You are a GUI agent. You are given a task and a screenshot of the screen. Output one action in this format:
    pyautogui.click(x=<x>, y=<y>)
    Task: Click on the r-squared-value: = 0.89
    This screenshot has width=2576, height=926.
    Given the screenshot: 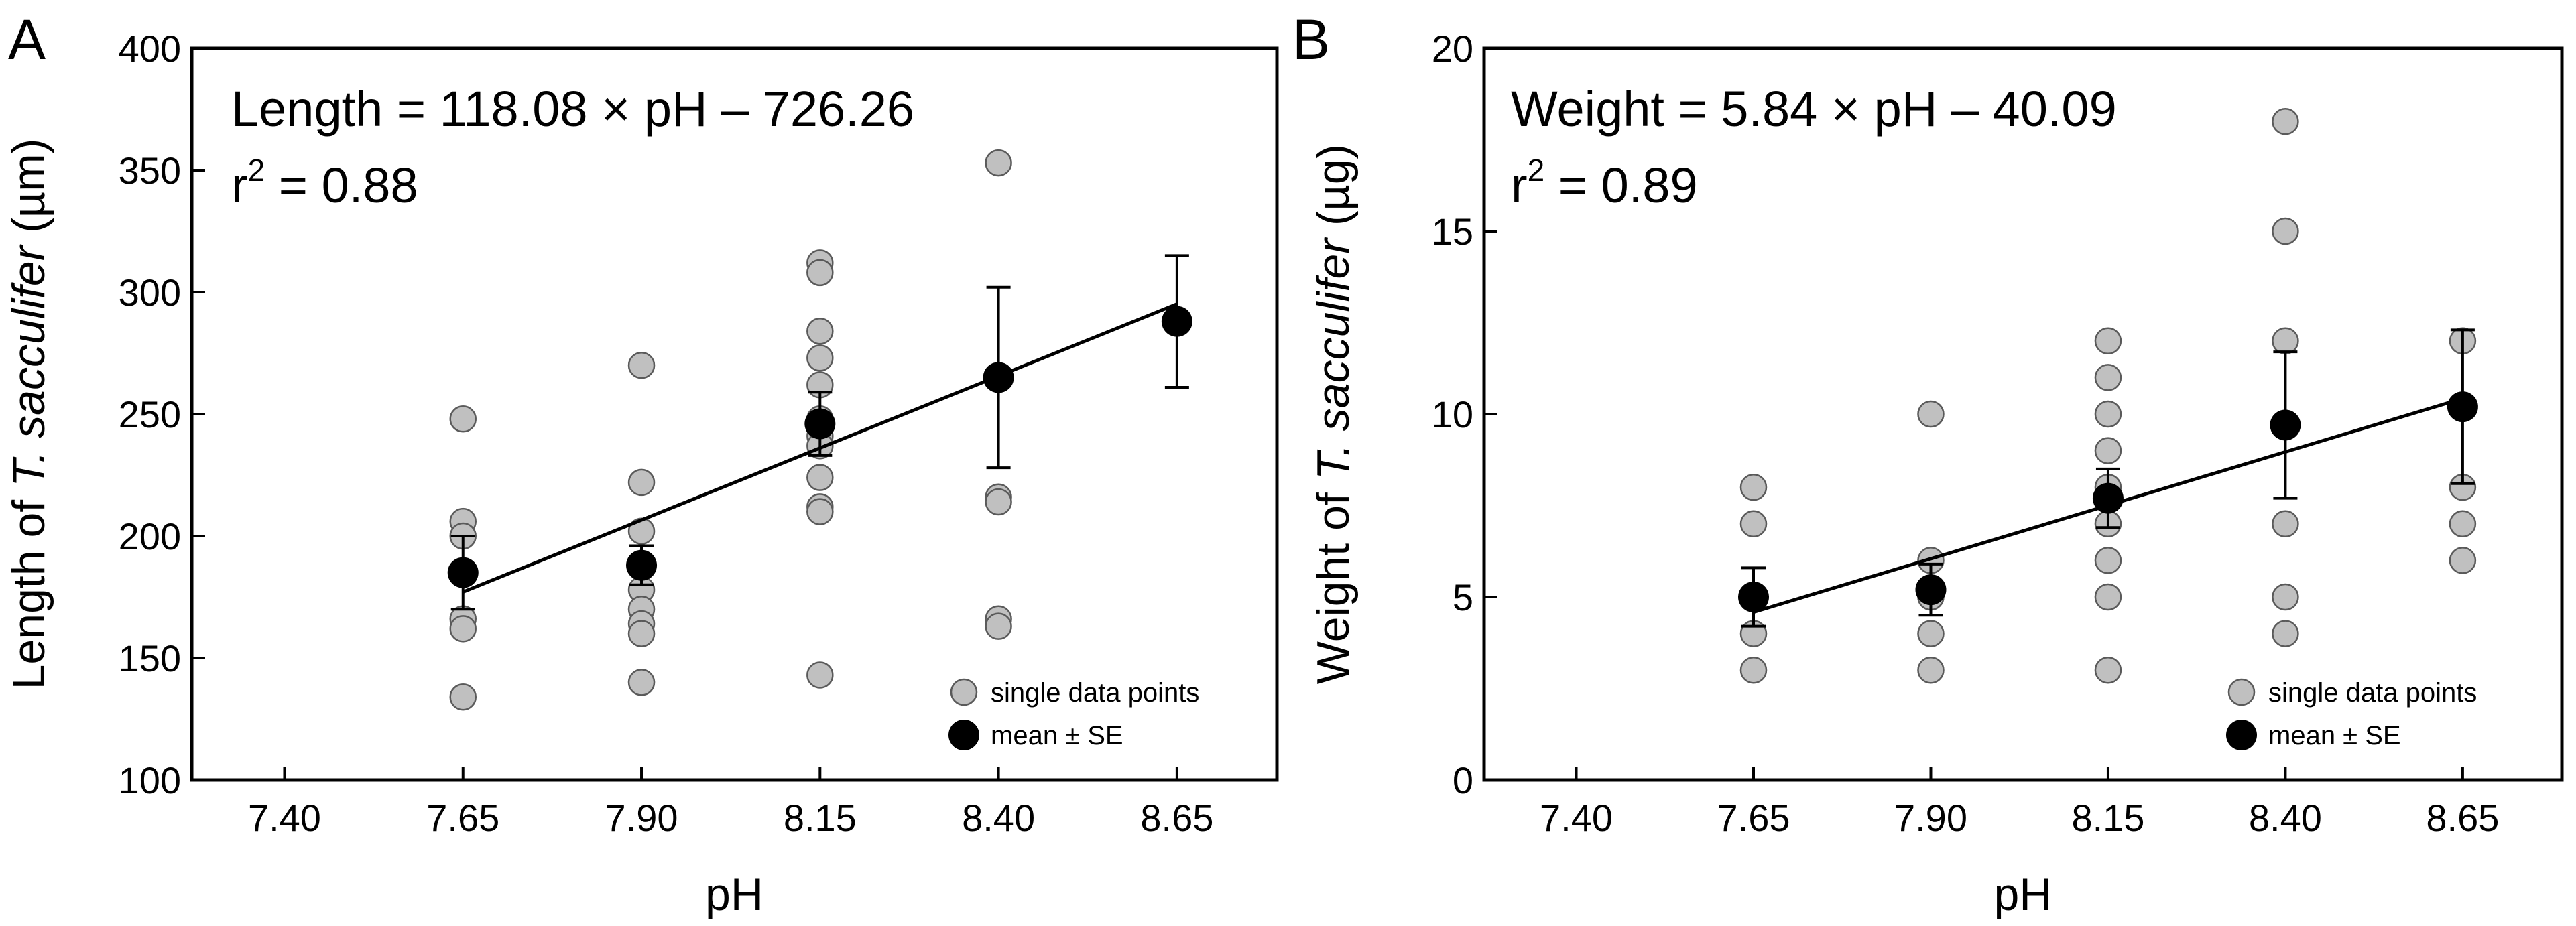 What is the action you would take?
    pyautogui.click(x=1620, y=185)
    